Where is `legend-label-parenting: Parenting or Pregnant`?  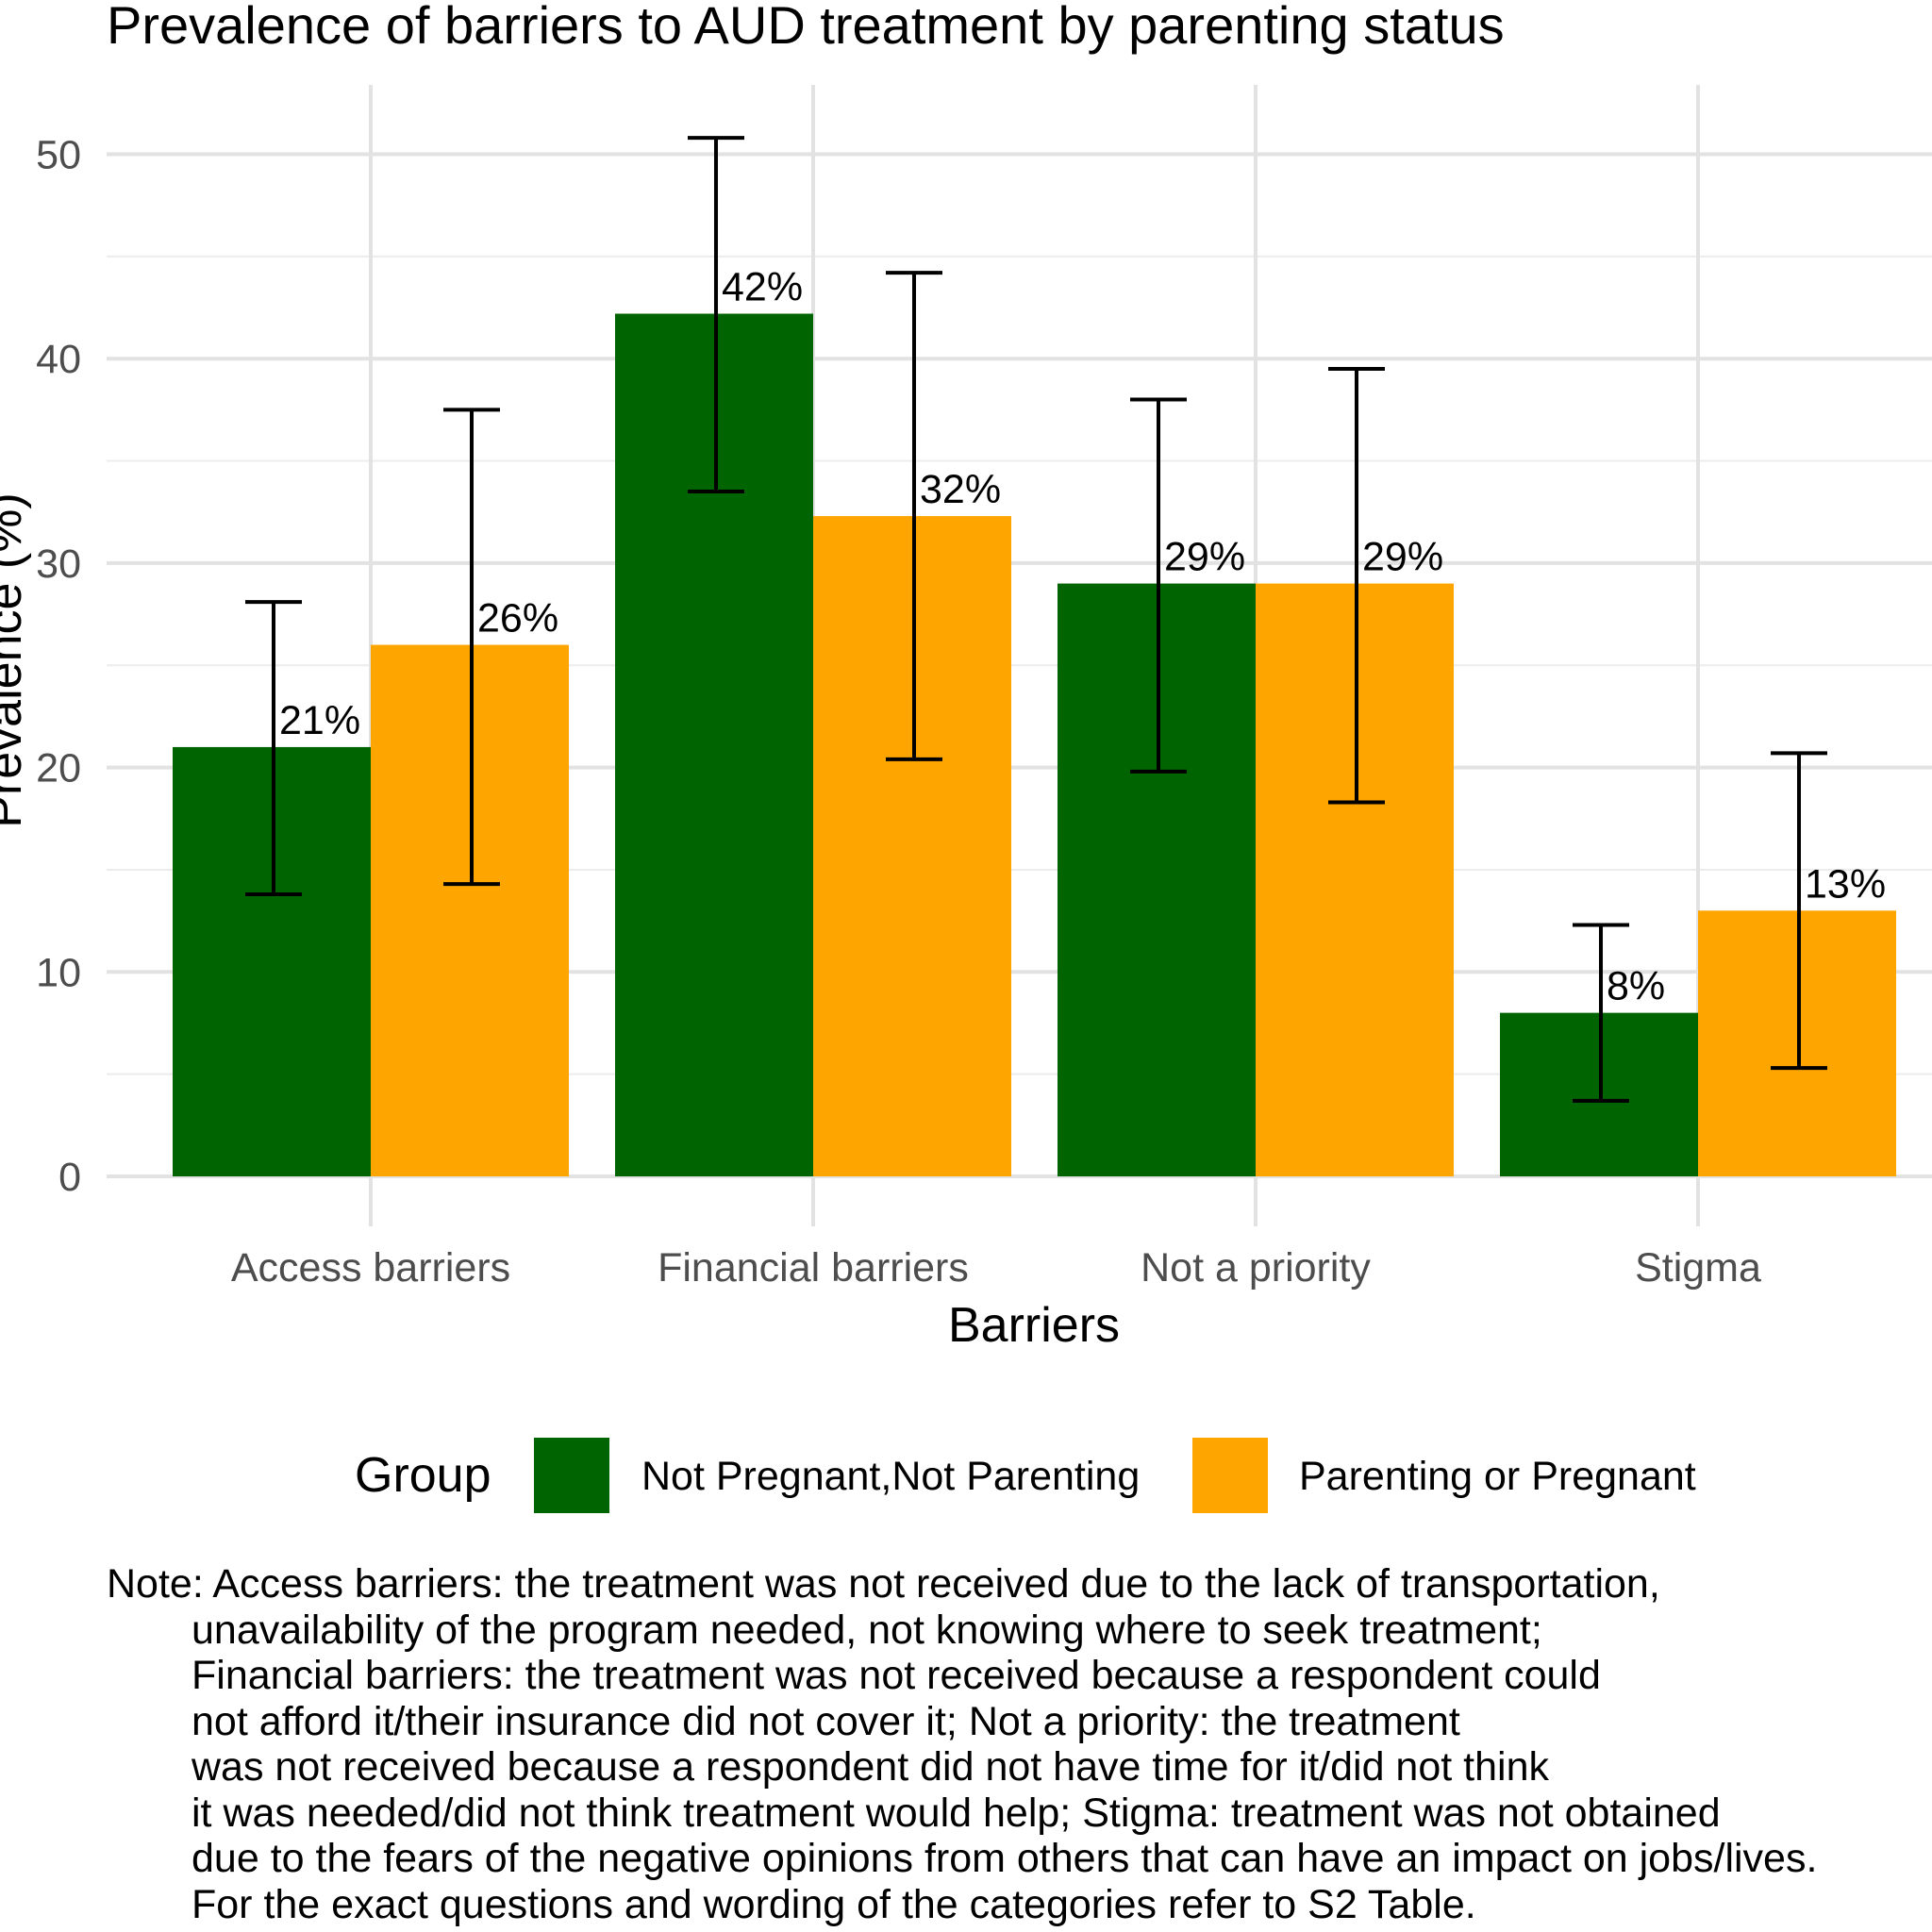
legend-label-parenting: Parenting or Pregnant is located at coordinates (1498, 1476).